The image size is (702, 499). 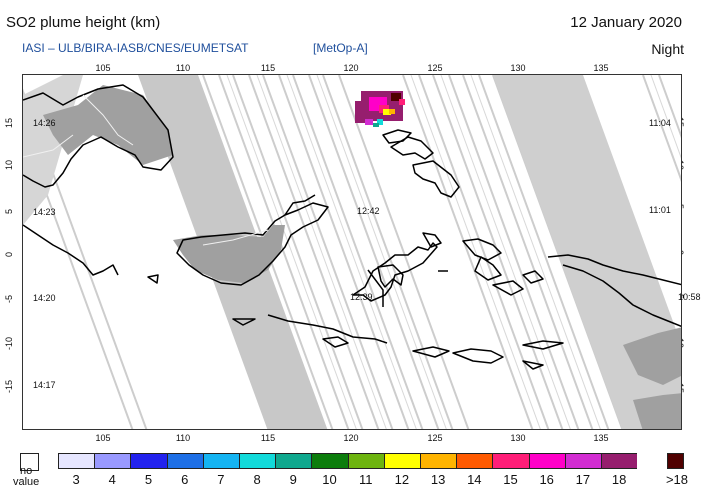 What do you see at coordinates (361, 297) in the screenshot?
I see `overpass-time: 12:39` at bounding box center [361, 297].